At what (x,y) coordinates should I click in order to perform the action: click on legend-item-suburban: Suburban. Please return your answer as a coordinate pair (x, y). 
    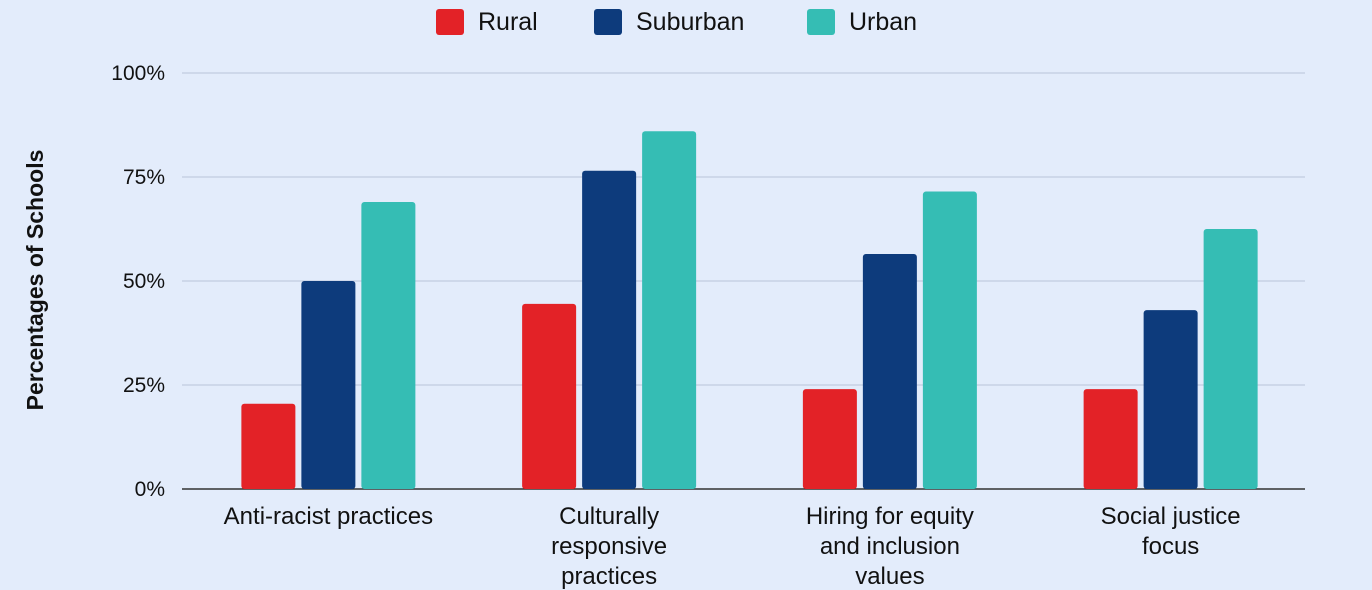
    Looking at the image, I should click on (669, 22).